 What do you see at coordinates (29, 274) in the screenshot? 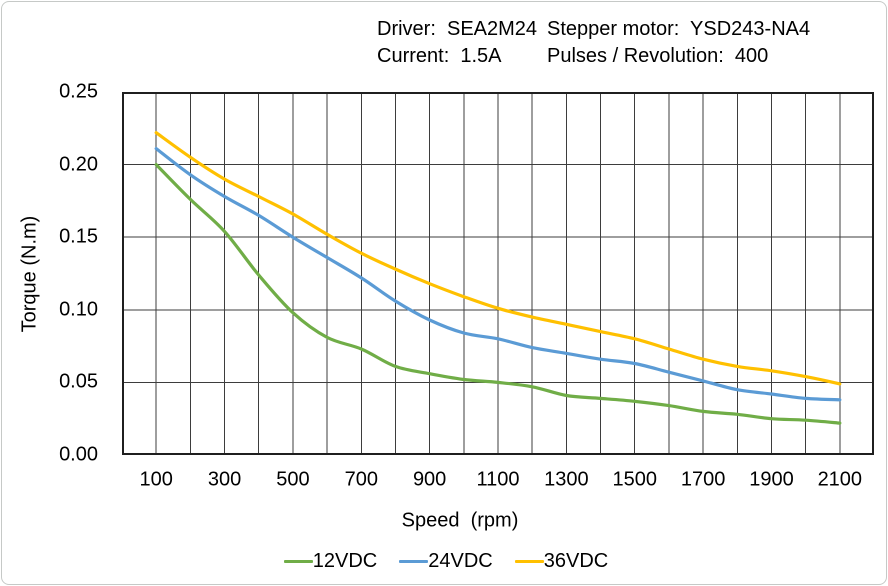
I see `y-axis-title: Torque (N.m)` at bounding box center [29, 274].